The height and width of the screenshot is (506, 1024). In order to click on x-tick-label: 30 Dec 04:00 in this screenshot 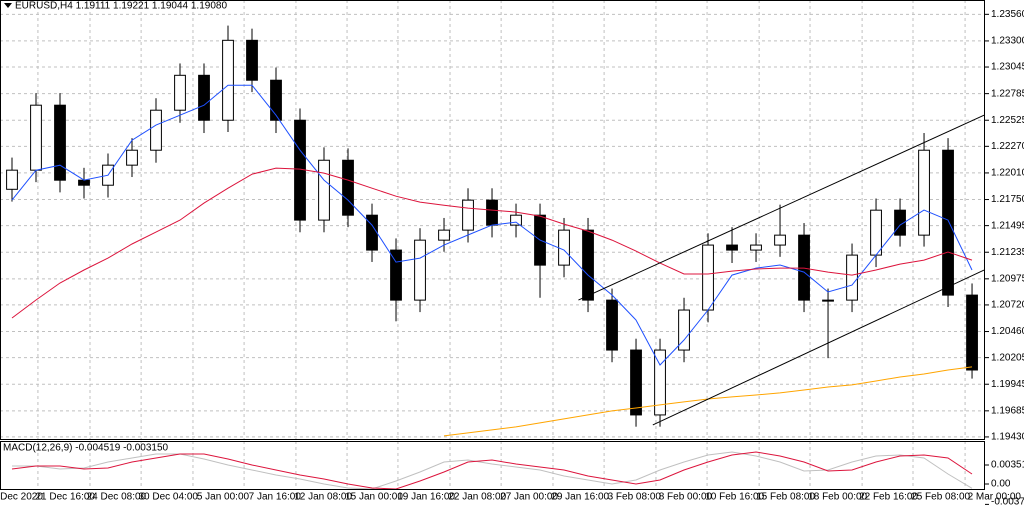, I will do `click(168, 497)`.